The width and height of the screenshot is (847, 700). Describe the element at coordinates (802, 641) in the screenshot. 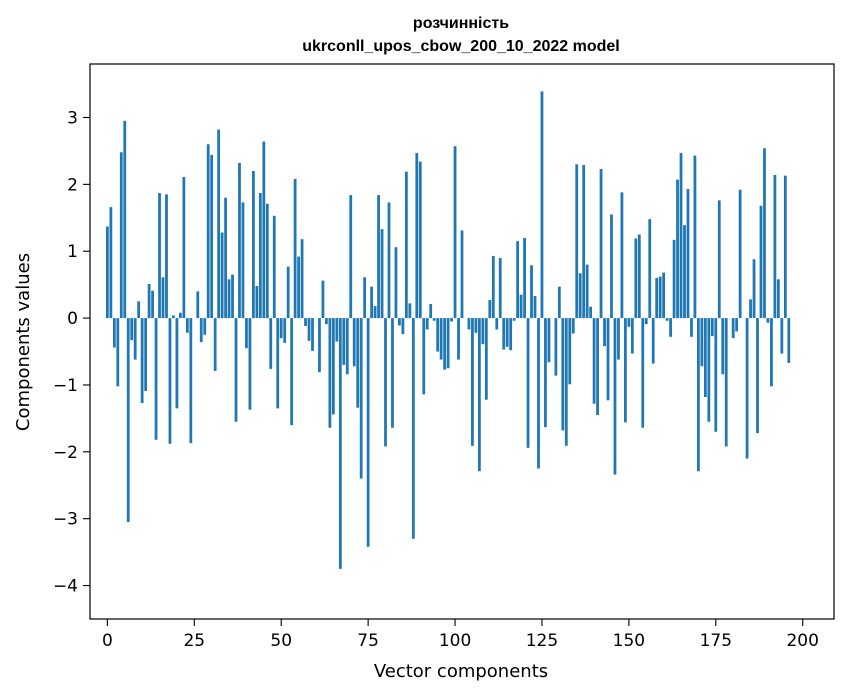

I see `x-tick-label-8: 200` at that location.